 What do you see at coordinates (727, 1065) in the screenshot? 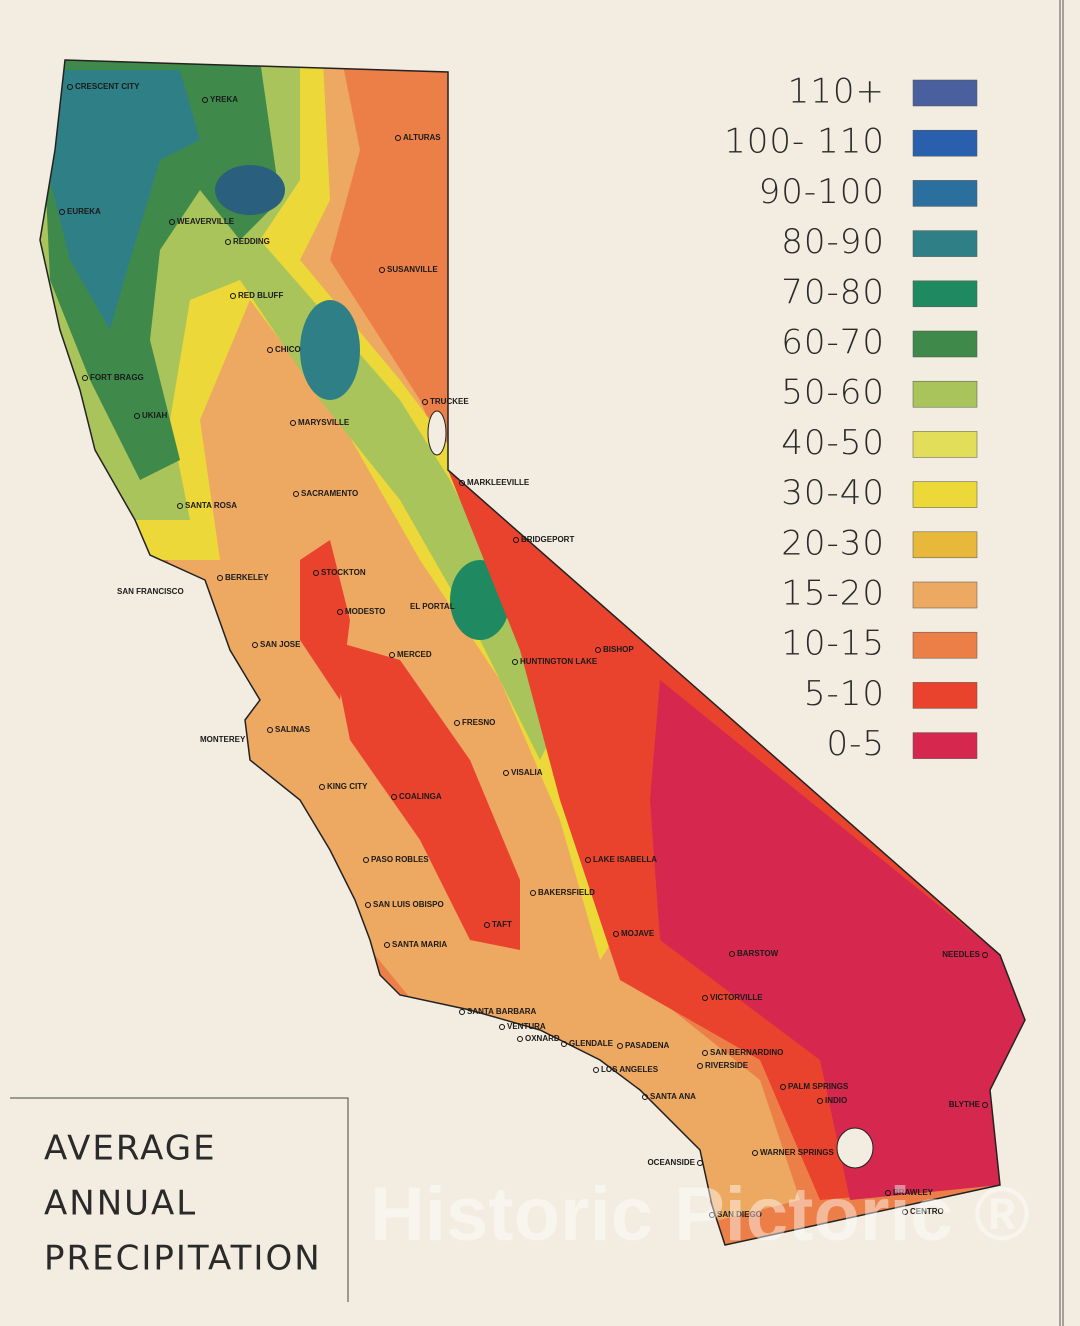
I see `city-label: RIVERSIDE` at bounding box center [727, 1065].